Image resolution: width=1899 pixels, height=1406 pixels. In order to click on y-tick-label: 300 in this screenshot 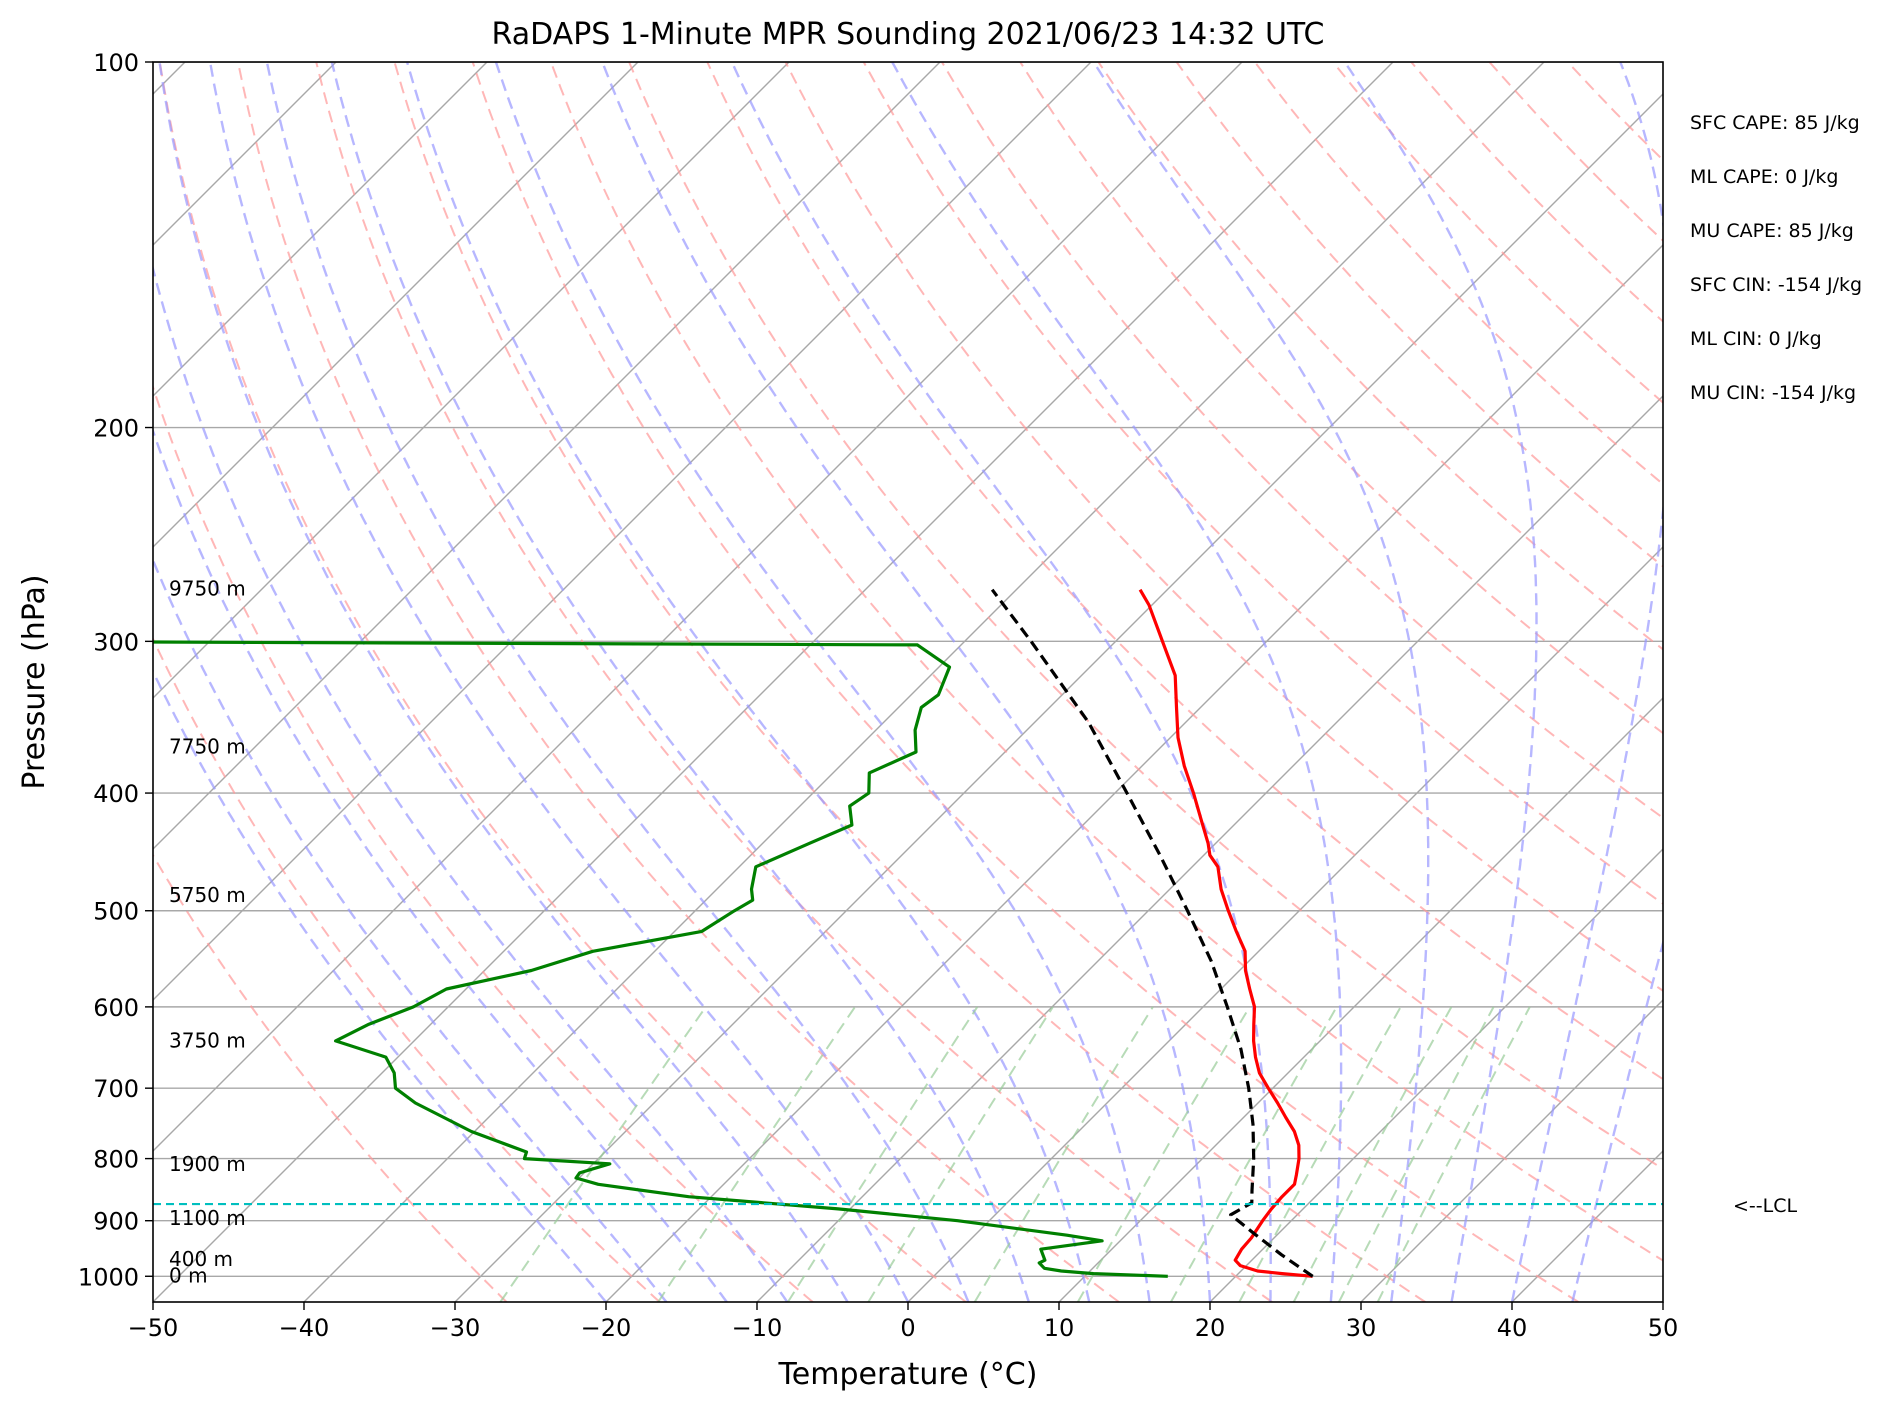, I will do `click(116, 642)`.